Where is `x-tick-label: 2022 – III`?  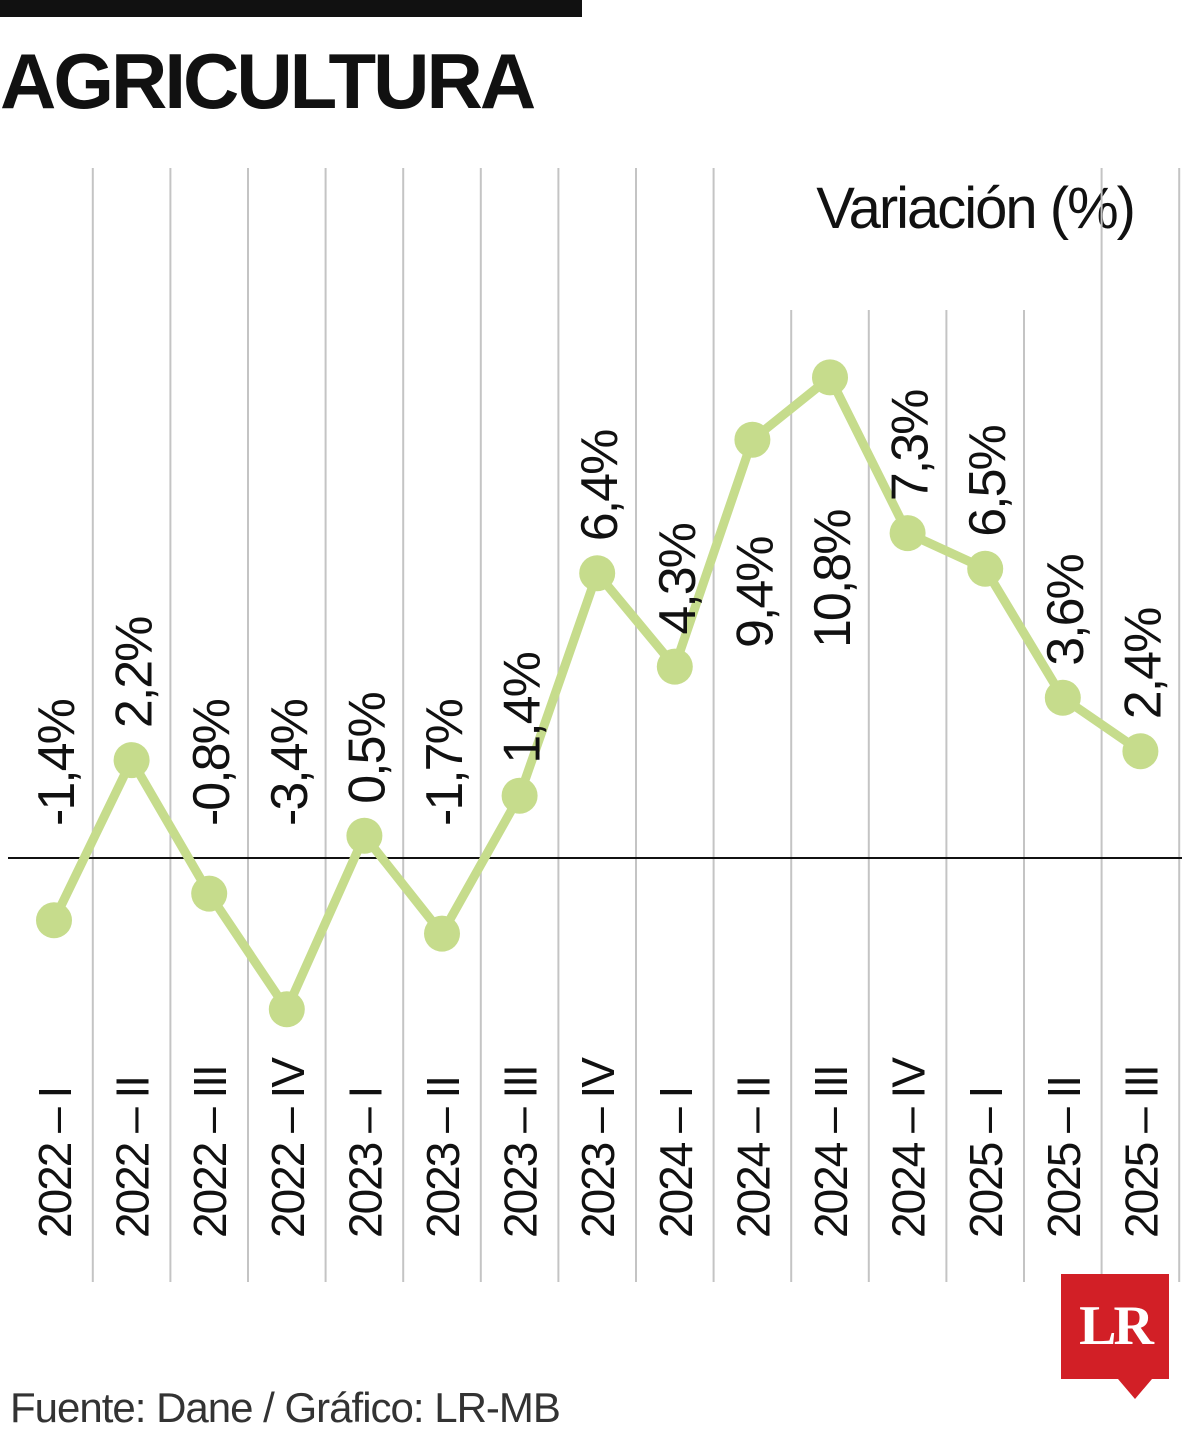
x-tick-label: 2022 – III is located at coordinates (210, 1152).